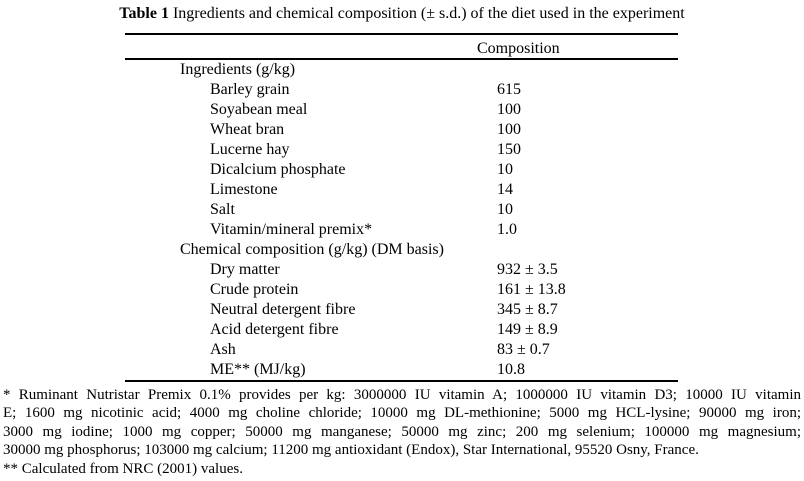 The width and height of the screenshot is (804, 481). What do you see at coordinates (123, 468) in the screenshot?
I see `footnote-calculated: ** Calculated from NRC (2001) values.` at bounding box center [123, 468].